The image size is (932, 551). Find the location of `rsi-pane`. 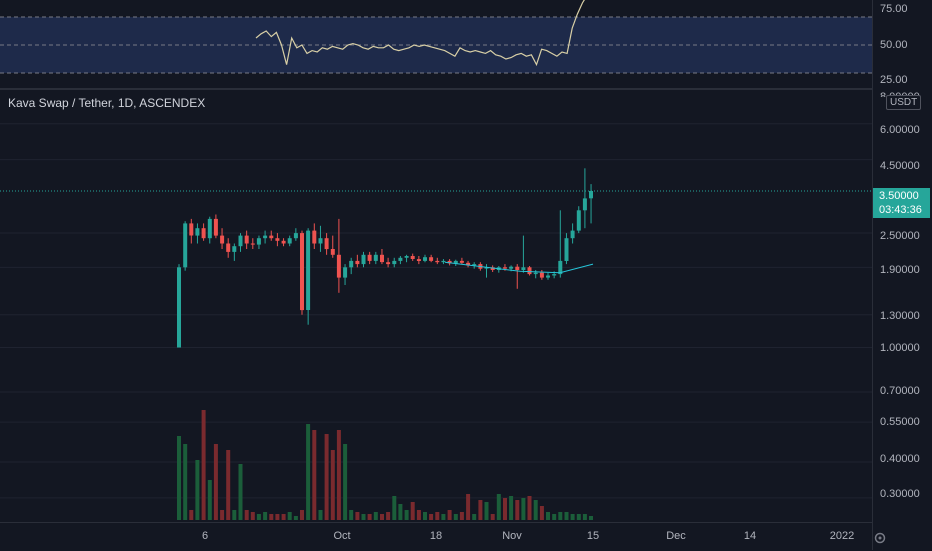

rsi-pane is located at coordinates (436, 44).